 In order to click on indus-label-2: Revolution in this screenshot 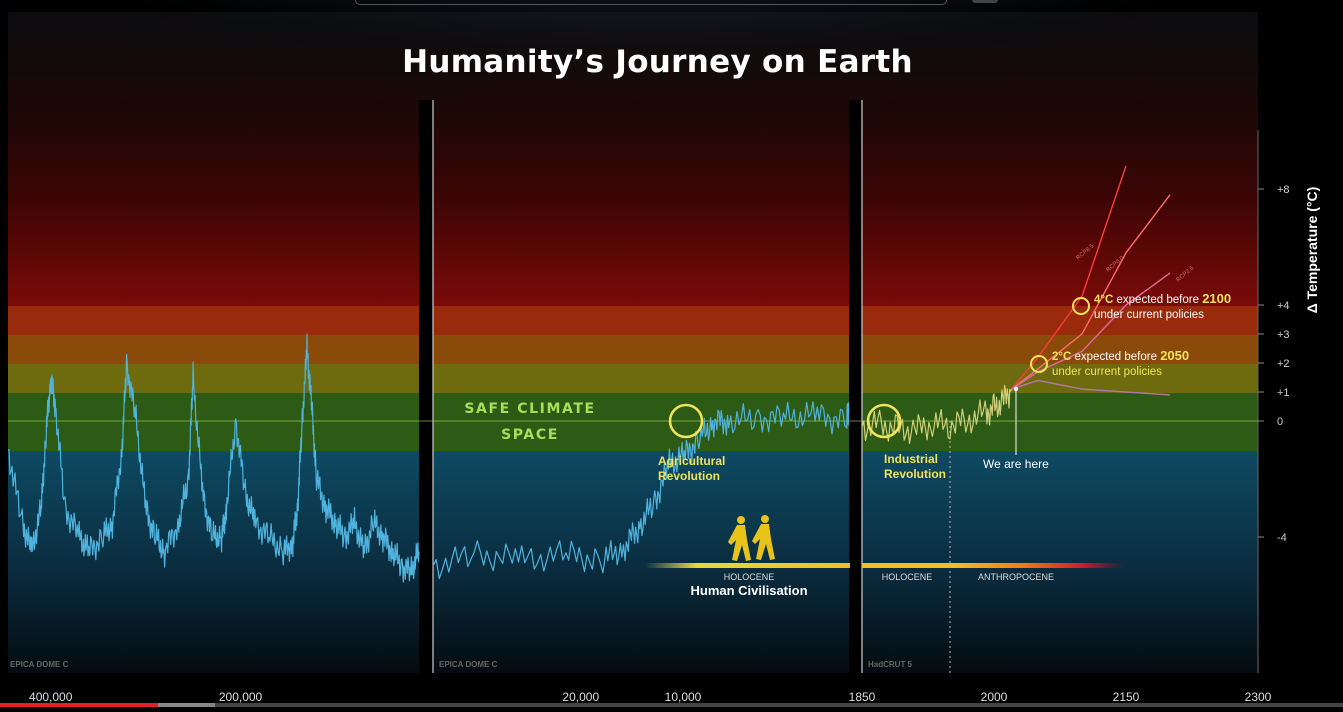, I will do `click(915, 474)`.